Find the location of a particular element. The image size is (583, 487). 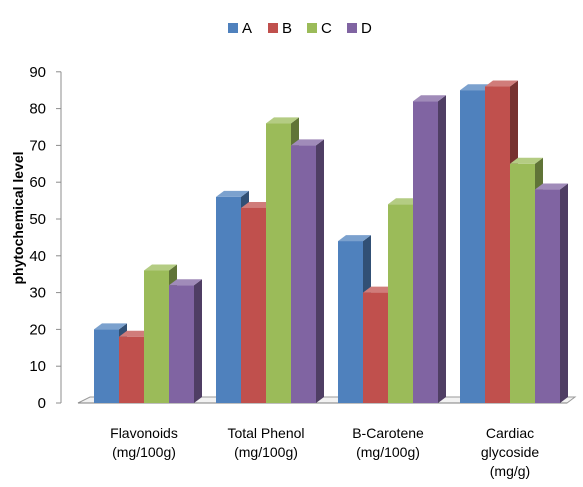

x-category-label: Flavonoids (mg/100g) is located at coordinates (144, 442).